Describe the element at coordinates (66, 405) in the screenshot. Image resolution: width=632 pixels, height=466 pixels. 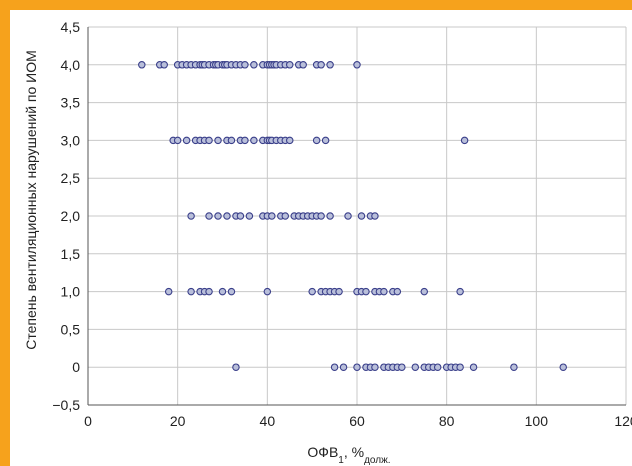
I see `y-tick-label: −0,5` at that location.